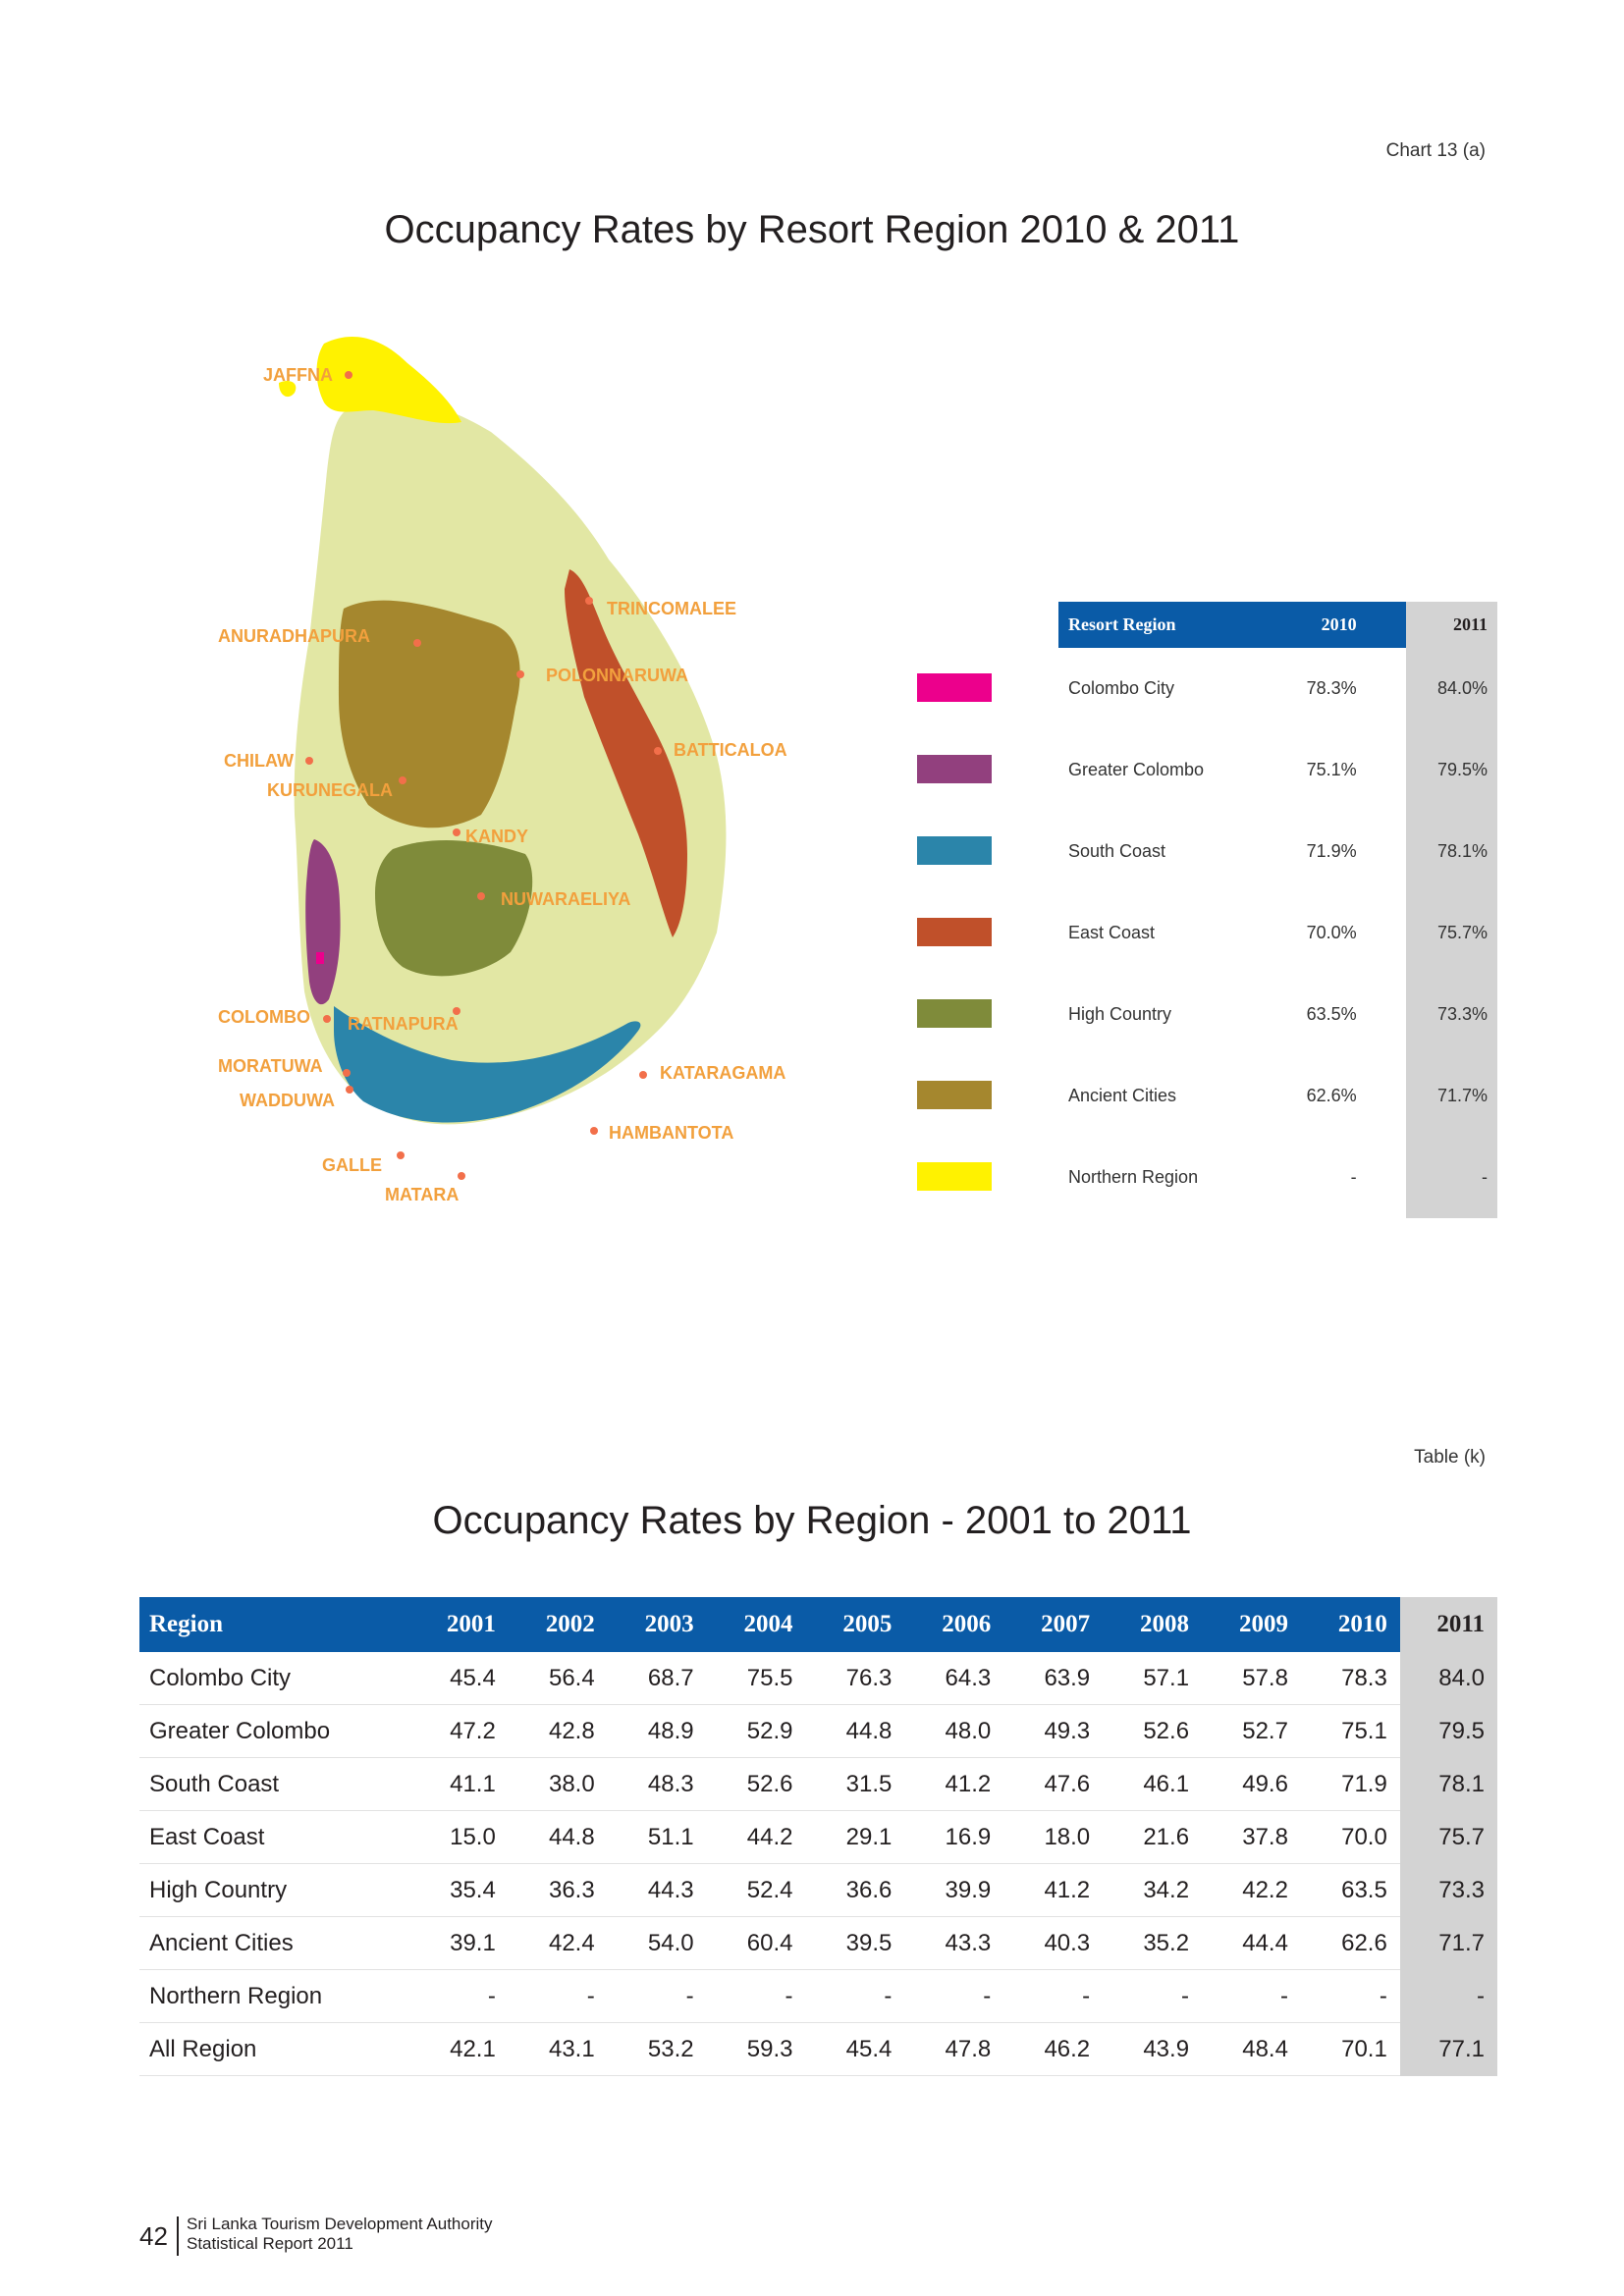  I want to click on row-value: 49.3, so click(1053, 1731).